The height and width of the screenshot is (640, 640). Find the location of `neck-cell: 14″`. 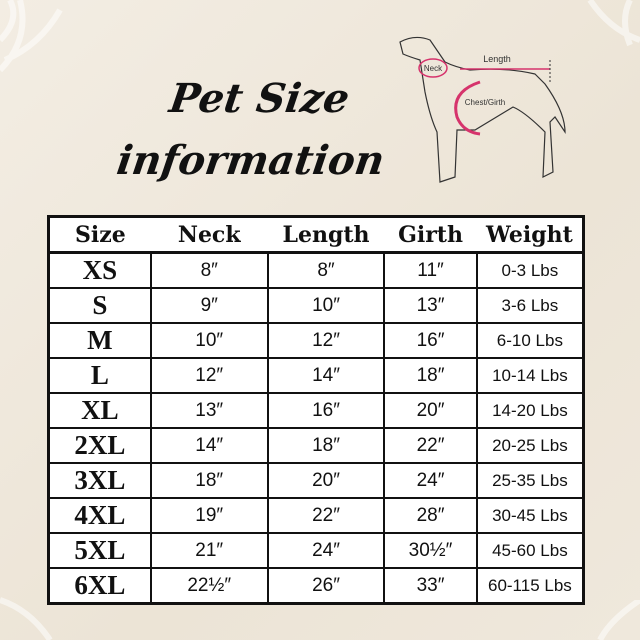

neck-cell: 14″ is located at coordinates (209, 445).